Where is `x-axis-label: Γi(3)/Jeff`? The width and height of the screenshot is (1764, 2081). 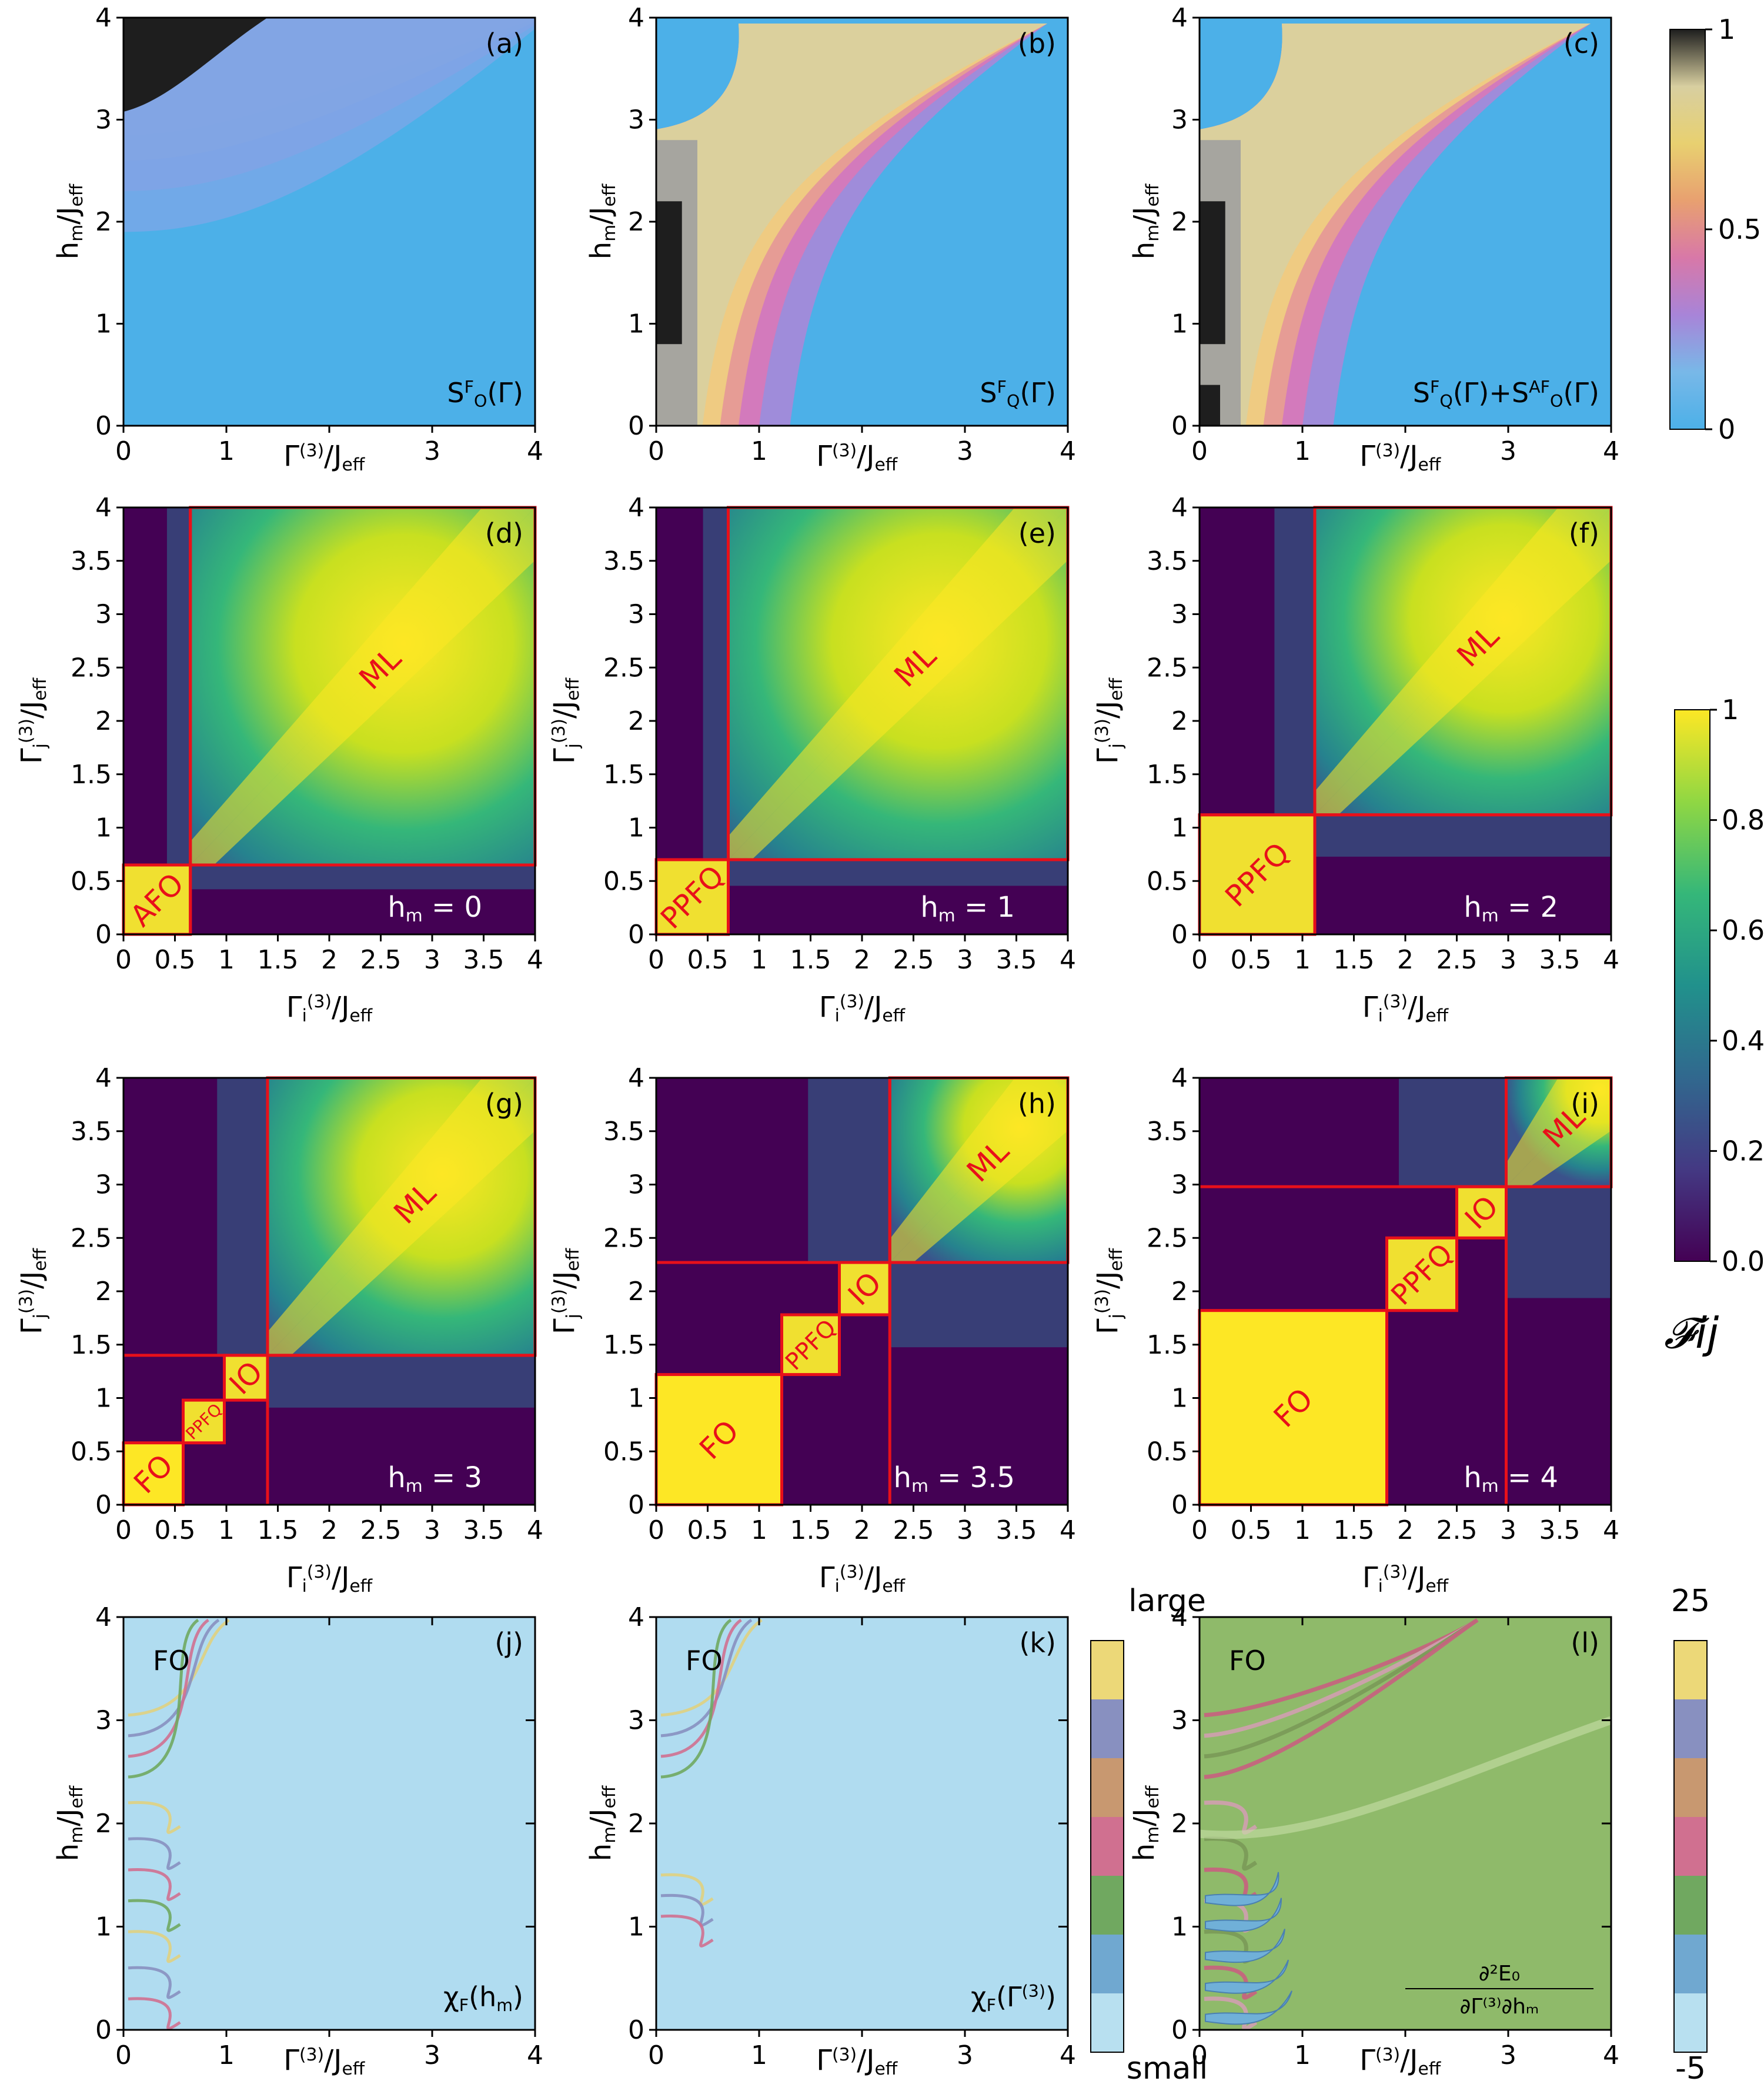 x-axis-label: Γi(3)/Jeff is located at coordinates (1405, 1578).